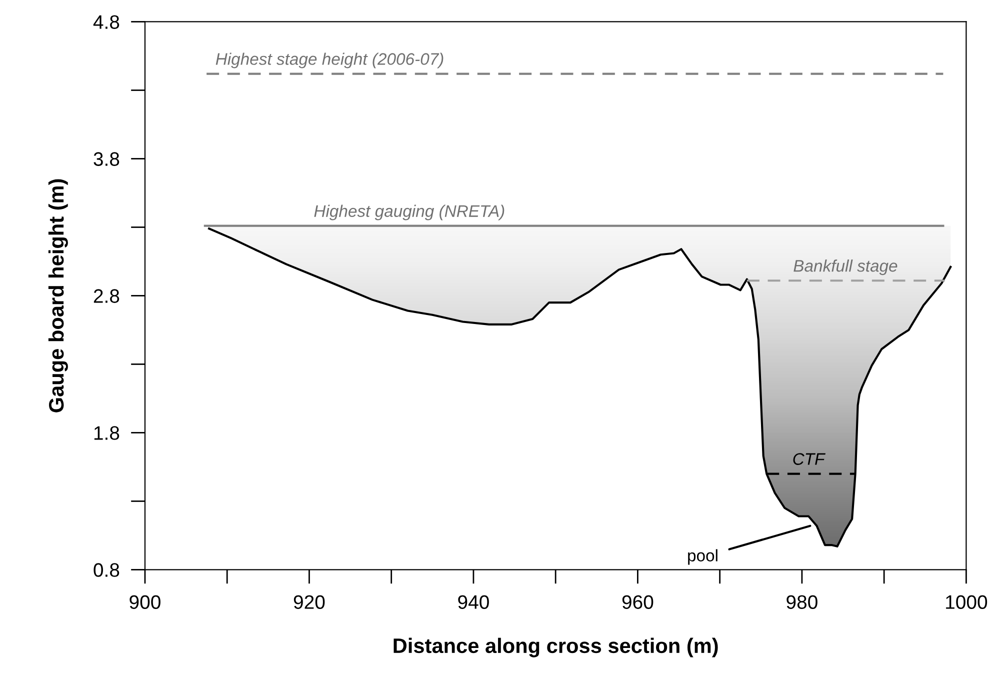 This screenshot has width=993, height=679. Describe the element at coordinates (809, 459) in the screenshot. I see `annotation: CTF` at that location.